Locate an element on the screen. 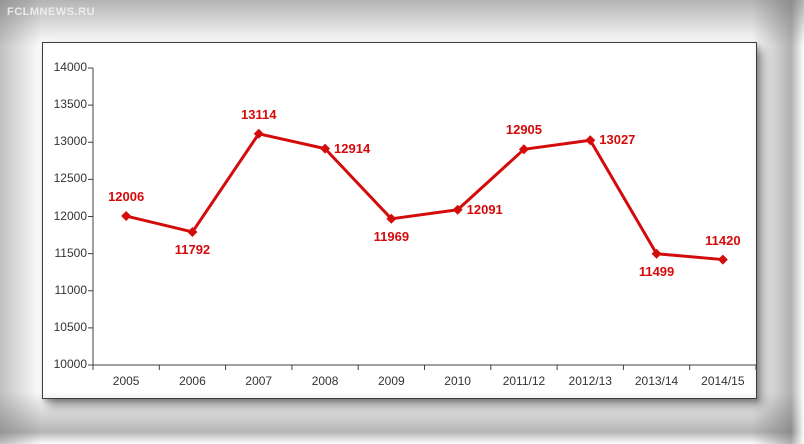 The height and width of the screenshot is (444, 804). data-label: 11420 is located at coordinates (723, 240).